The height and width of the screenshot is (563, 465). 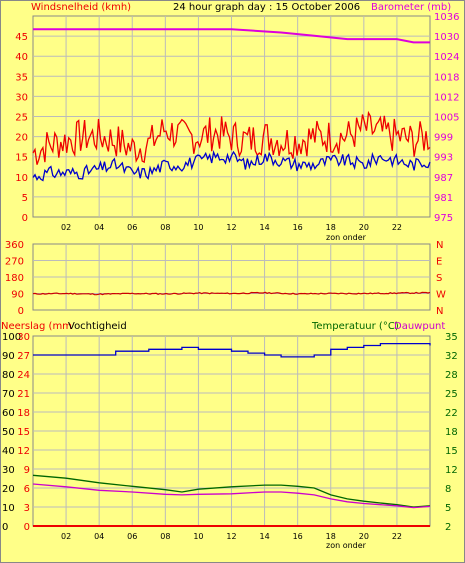 I want to click on temperature-axis-tick-label: 15, so click(x=451, y=451).